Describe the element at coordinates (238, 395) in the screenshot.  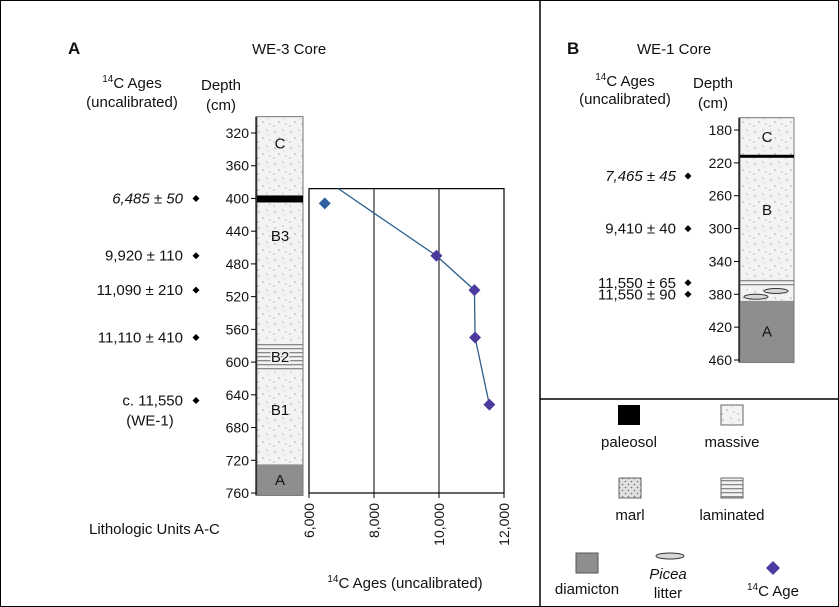
I see `core-a-depth-tick-label: 640` at that location.